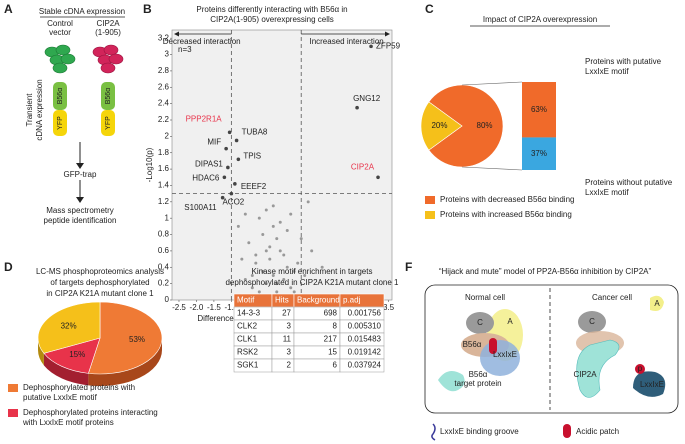 The height and width of the screenshot is (444, 685). I want to click on x-tick-label: -1.5, so click(214, 307).